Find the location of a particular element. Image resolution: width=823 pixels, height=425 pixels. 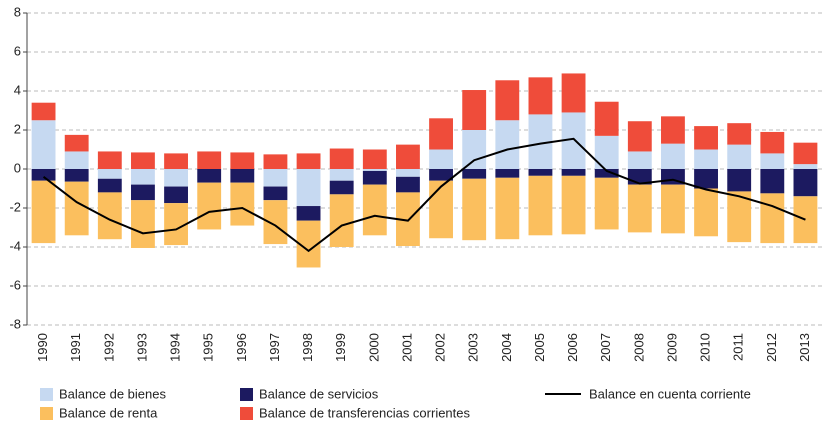

legend-label: Balance en cuenta corriente is located at coordinates (670, 393).